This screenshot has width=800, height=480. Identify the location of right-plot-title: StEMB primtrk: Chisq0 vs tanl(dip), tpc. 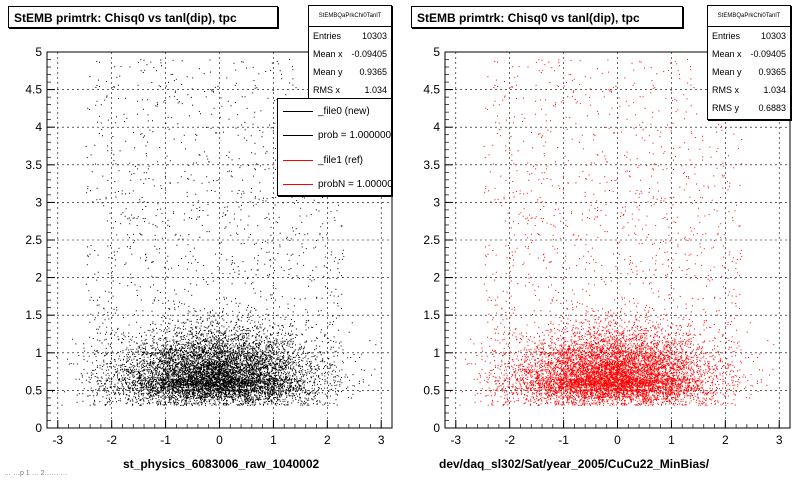
(547, 17).